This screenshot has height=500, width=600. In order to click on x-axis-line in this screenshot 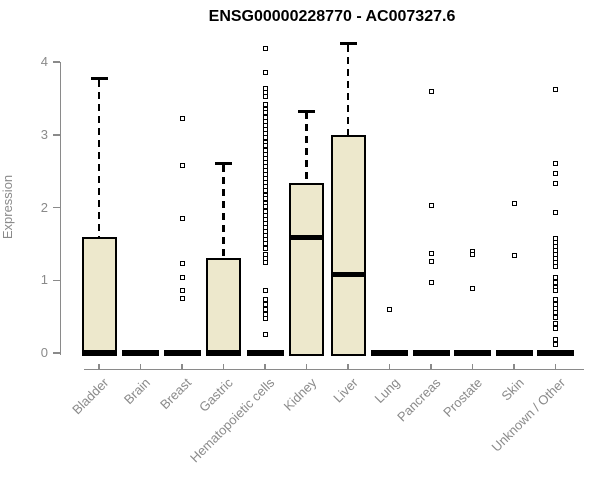, I will do `click(334, 369)`.